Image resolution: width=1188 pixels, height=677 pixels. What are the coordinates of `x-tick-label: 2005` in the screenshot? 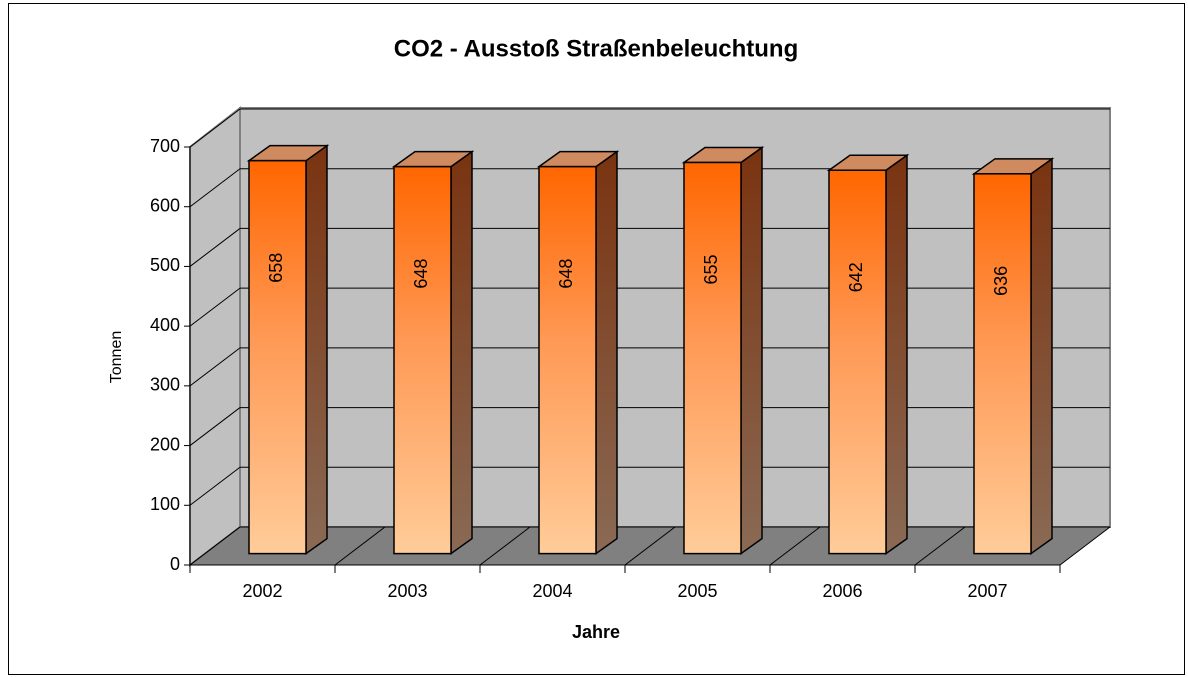 It's located at (697, 591).